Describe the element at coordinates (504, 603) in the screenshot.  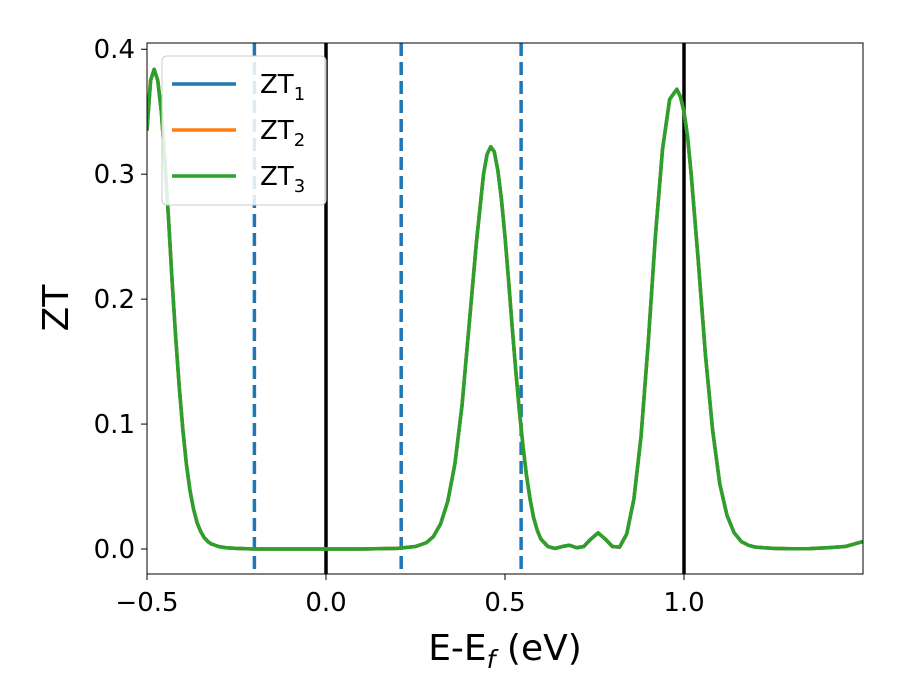
I see `x-tick-label: 0.5` at that location.